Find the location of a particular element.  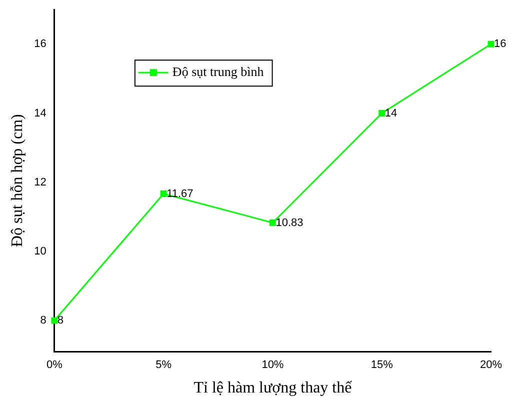

y-tick-label: 8 is located at coordinates (43, 320).